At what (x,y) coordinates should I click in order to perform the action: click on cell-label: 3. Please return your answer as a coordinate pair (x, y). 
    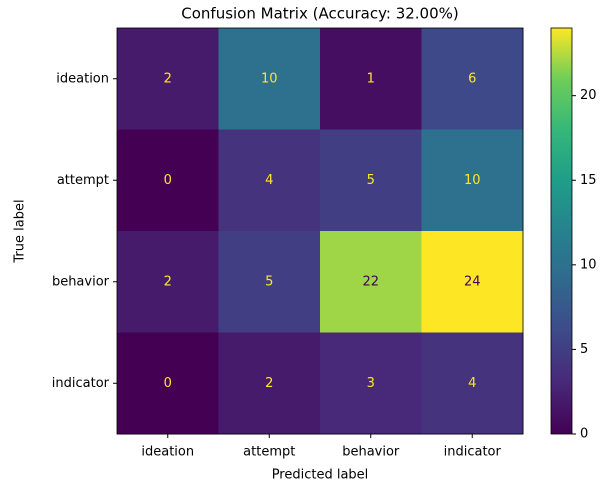
    Looking at the image, I should click on (371, 383).